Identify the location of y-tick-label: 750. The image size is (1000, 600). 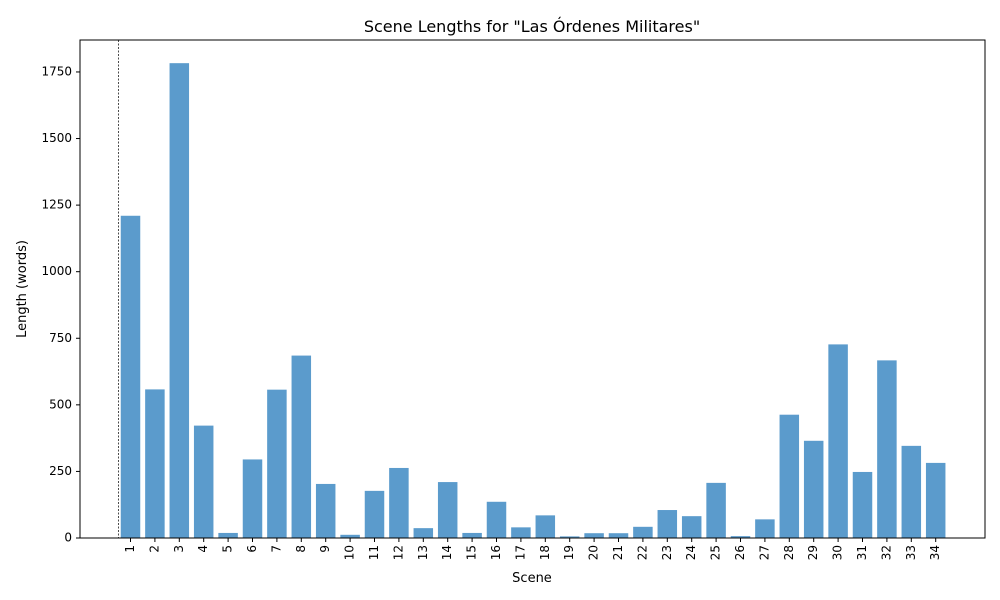
(60, 338).